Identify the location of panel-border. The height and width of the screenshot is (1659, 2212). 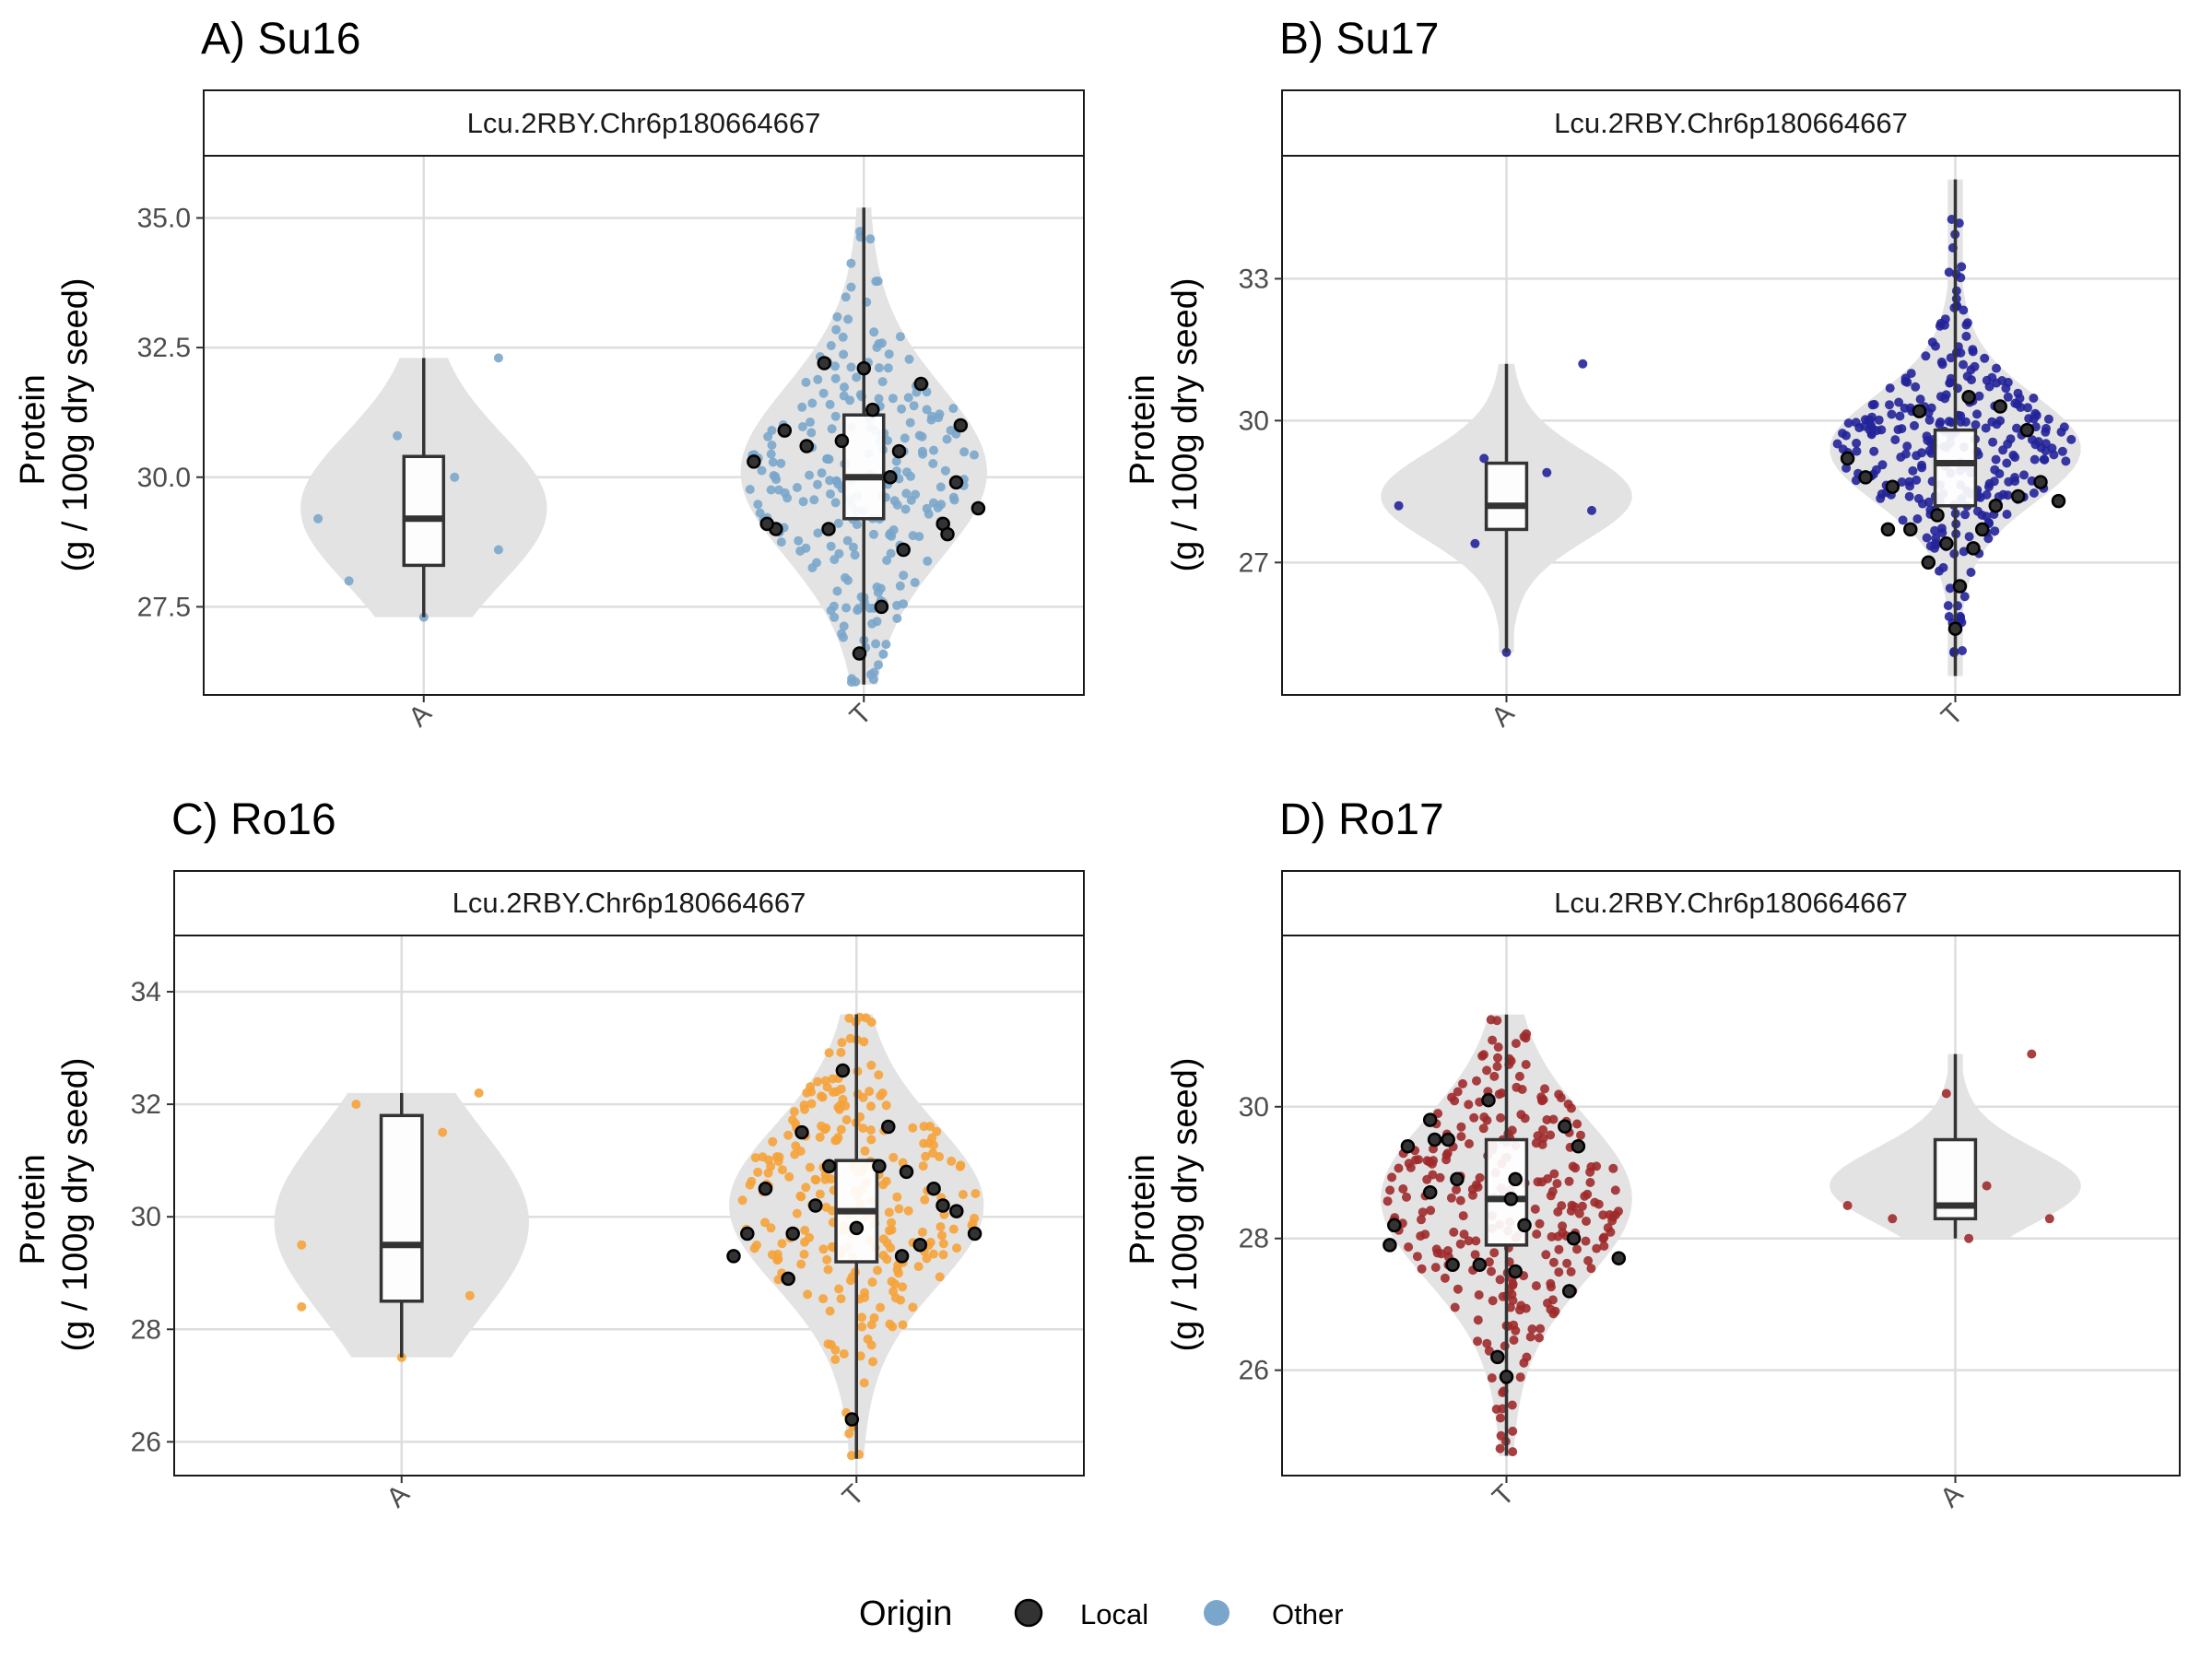
(629, 1206).